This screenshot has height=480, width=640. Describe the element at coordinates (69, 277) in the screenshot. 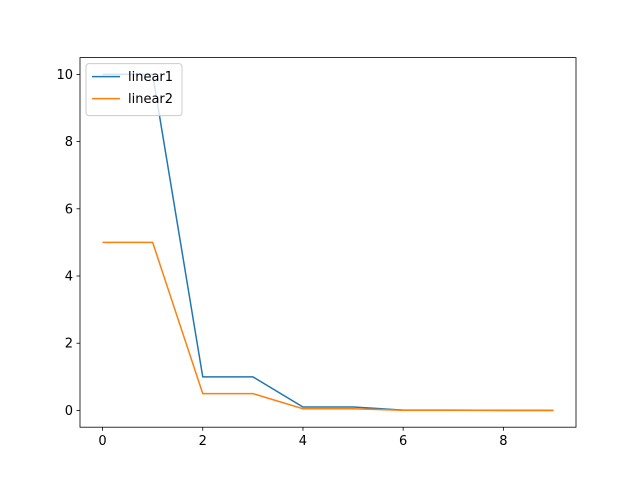

I see `y-tick-label: 4` at that location.